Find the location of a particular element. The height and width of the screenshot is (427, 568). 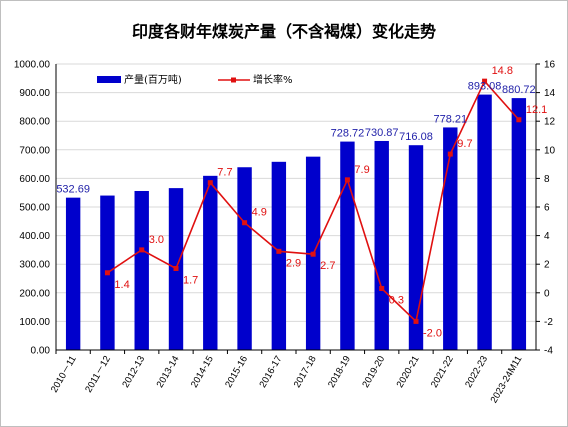

y-left-tick-label: 1000.00 is located at coordinates (32, 65).